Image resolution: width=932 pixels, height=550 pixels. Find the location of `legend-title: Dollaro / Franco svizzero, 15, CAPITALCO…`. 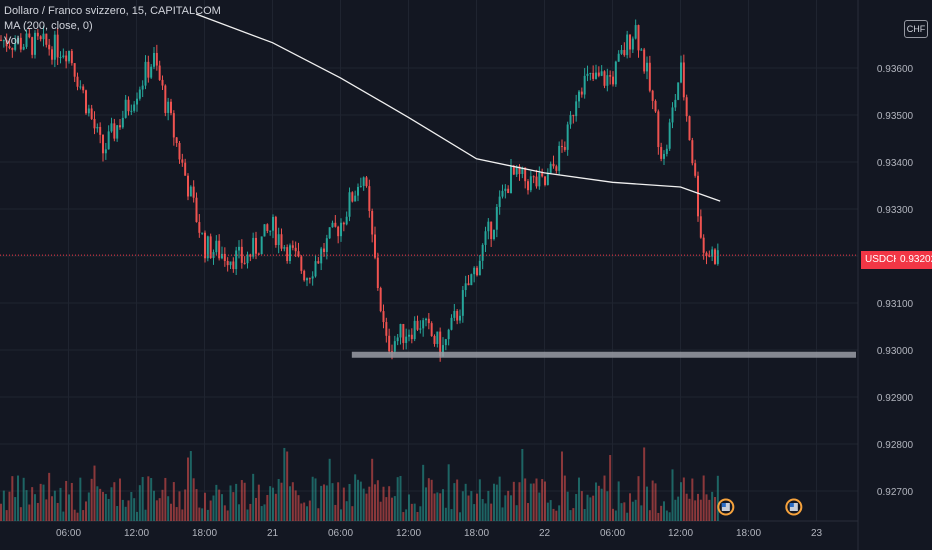

legend-title: Dollaro / Franco svizzero, 15, CAPITALCO… is located at coordinates (112, 11).